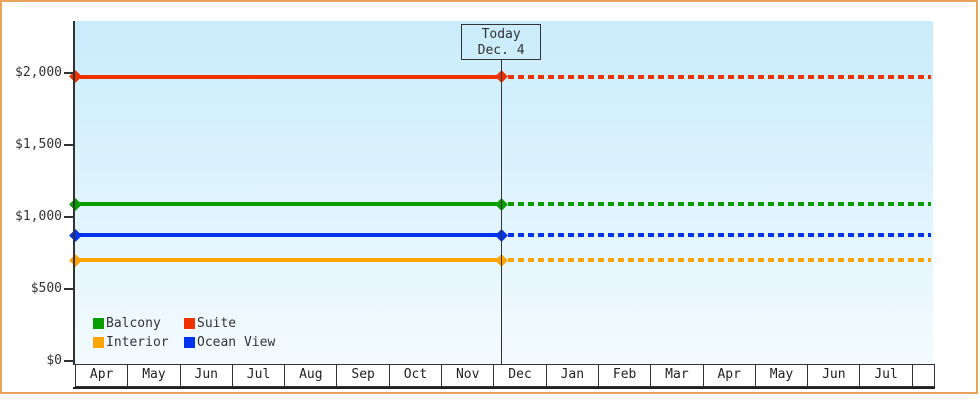 The image size is (980, 400). What do you see at coordinates (677, 375) in the screenshot?
I see `month-cell: Mar` at bounding box center [677, 375].